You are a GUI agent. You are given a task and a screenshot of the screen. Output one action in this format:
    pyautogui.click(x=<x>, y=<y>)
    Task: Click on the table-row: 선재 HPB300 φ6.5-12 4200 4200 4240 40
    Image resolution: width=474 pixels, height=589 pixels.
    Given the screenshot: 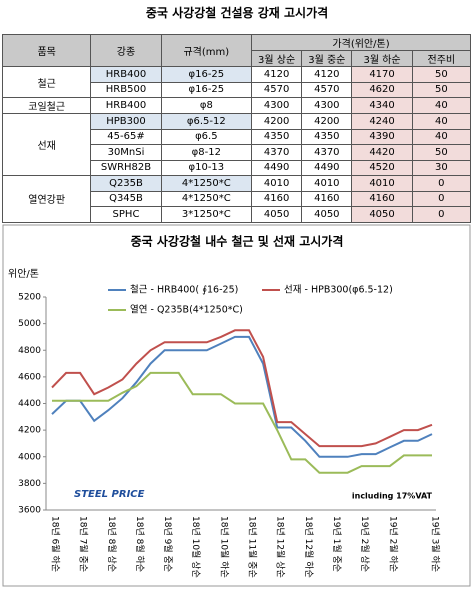 What is the action you would take?
    pyautogui.click(x=236, y=144)
    